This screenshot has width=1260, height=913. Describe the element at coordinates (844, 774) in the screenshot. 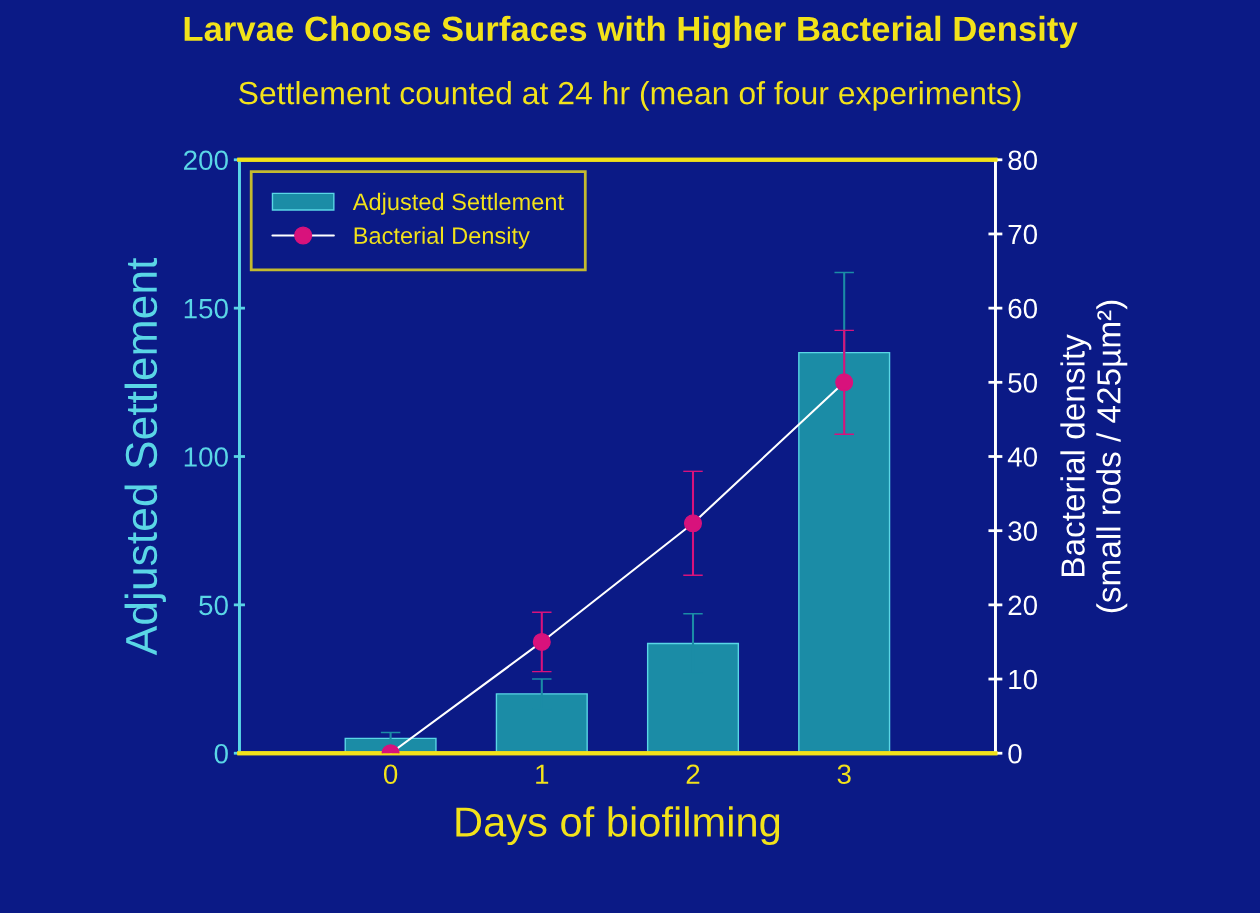

I see `x-tick-label: 3` at that location.